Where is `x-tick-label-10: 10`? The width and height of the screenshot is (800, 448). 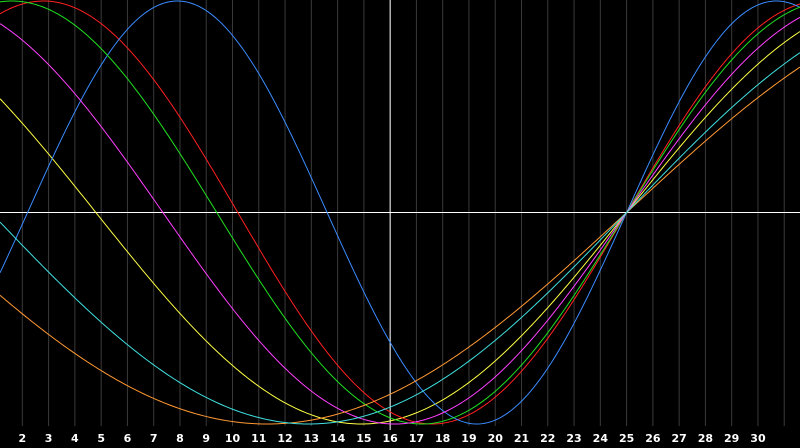
x-tick-label-10: 10 is located at coordinates (233, 438).